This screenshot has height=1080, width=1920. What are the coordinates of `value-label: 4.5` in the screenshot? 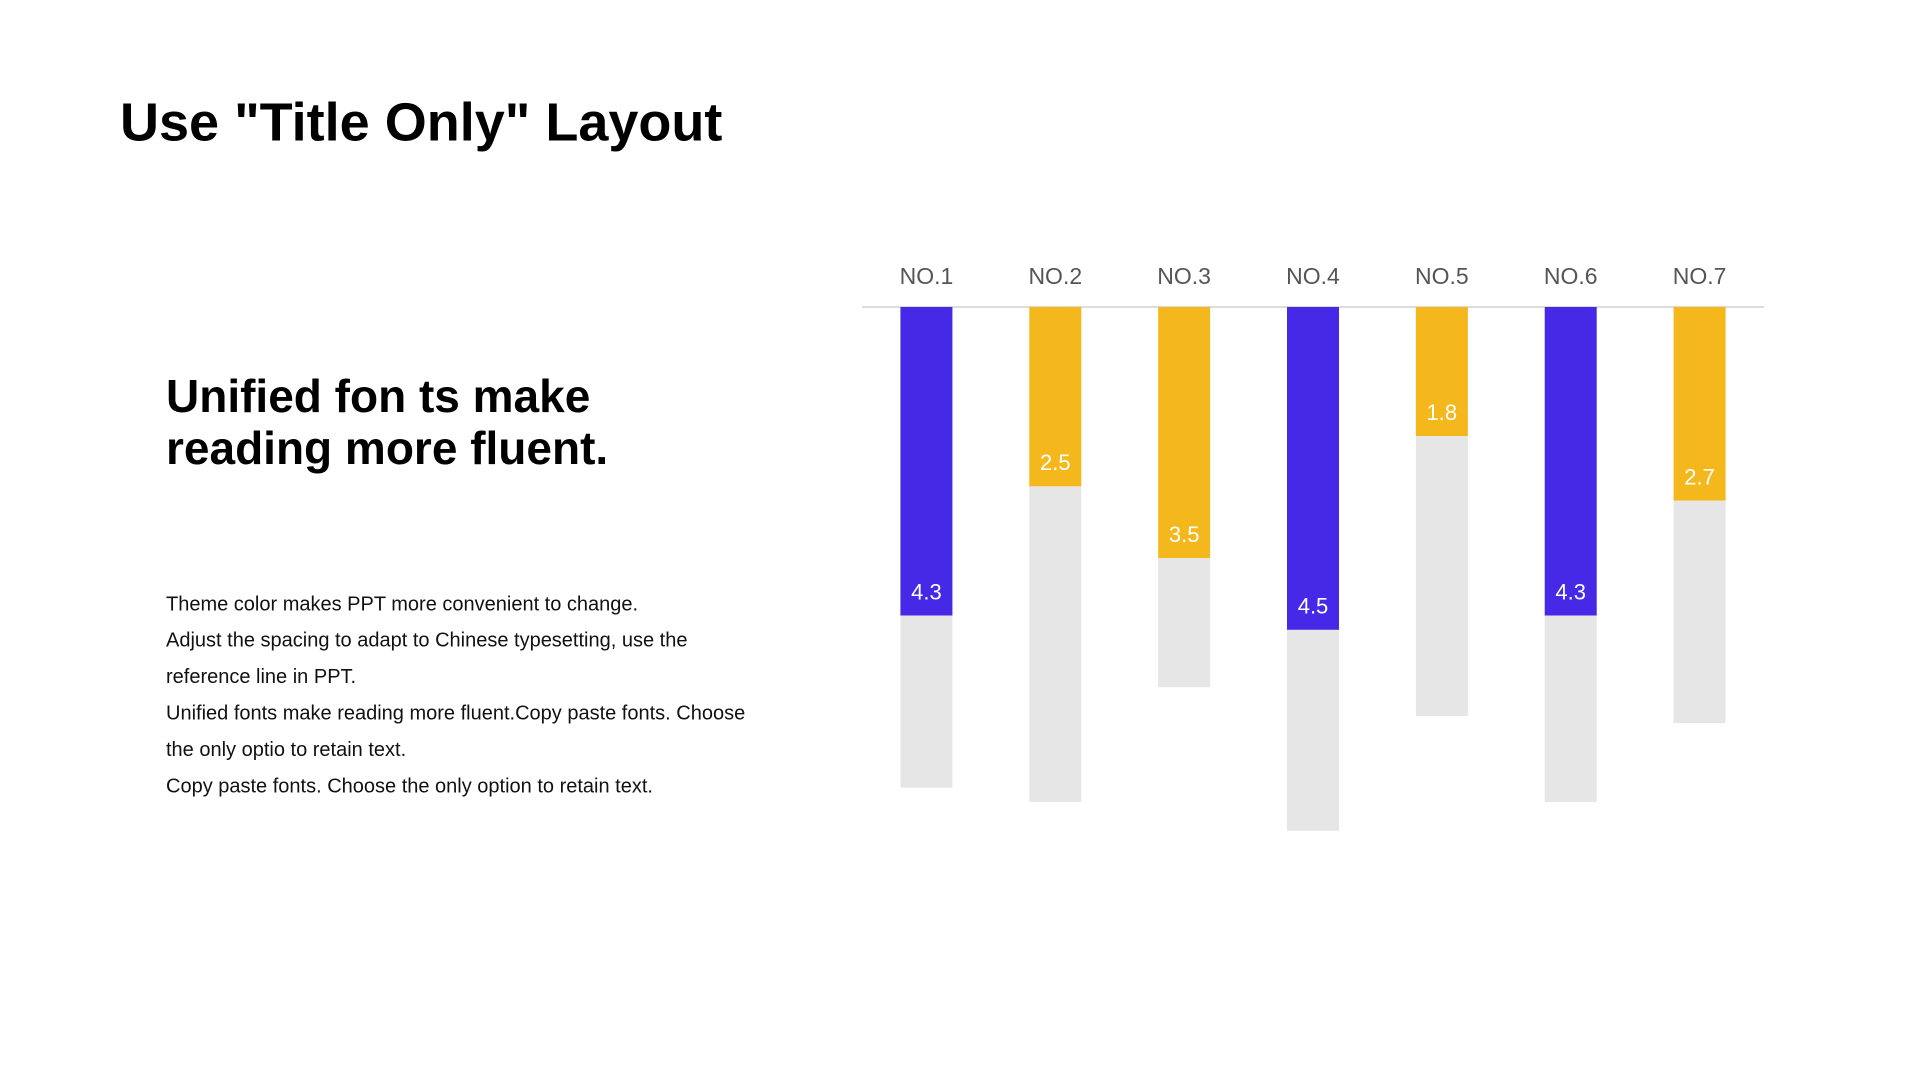 It's located at (1313, 606).